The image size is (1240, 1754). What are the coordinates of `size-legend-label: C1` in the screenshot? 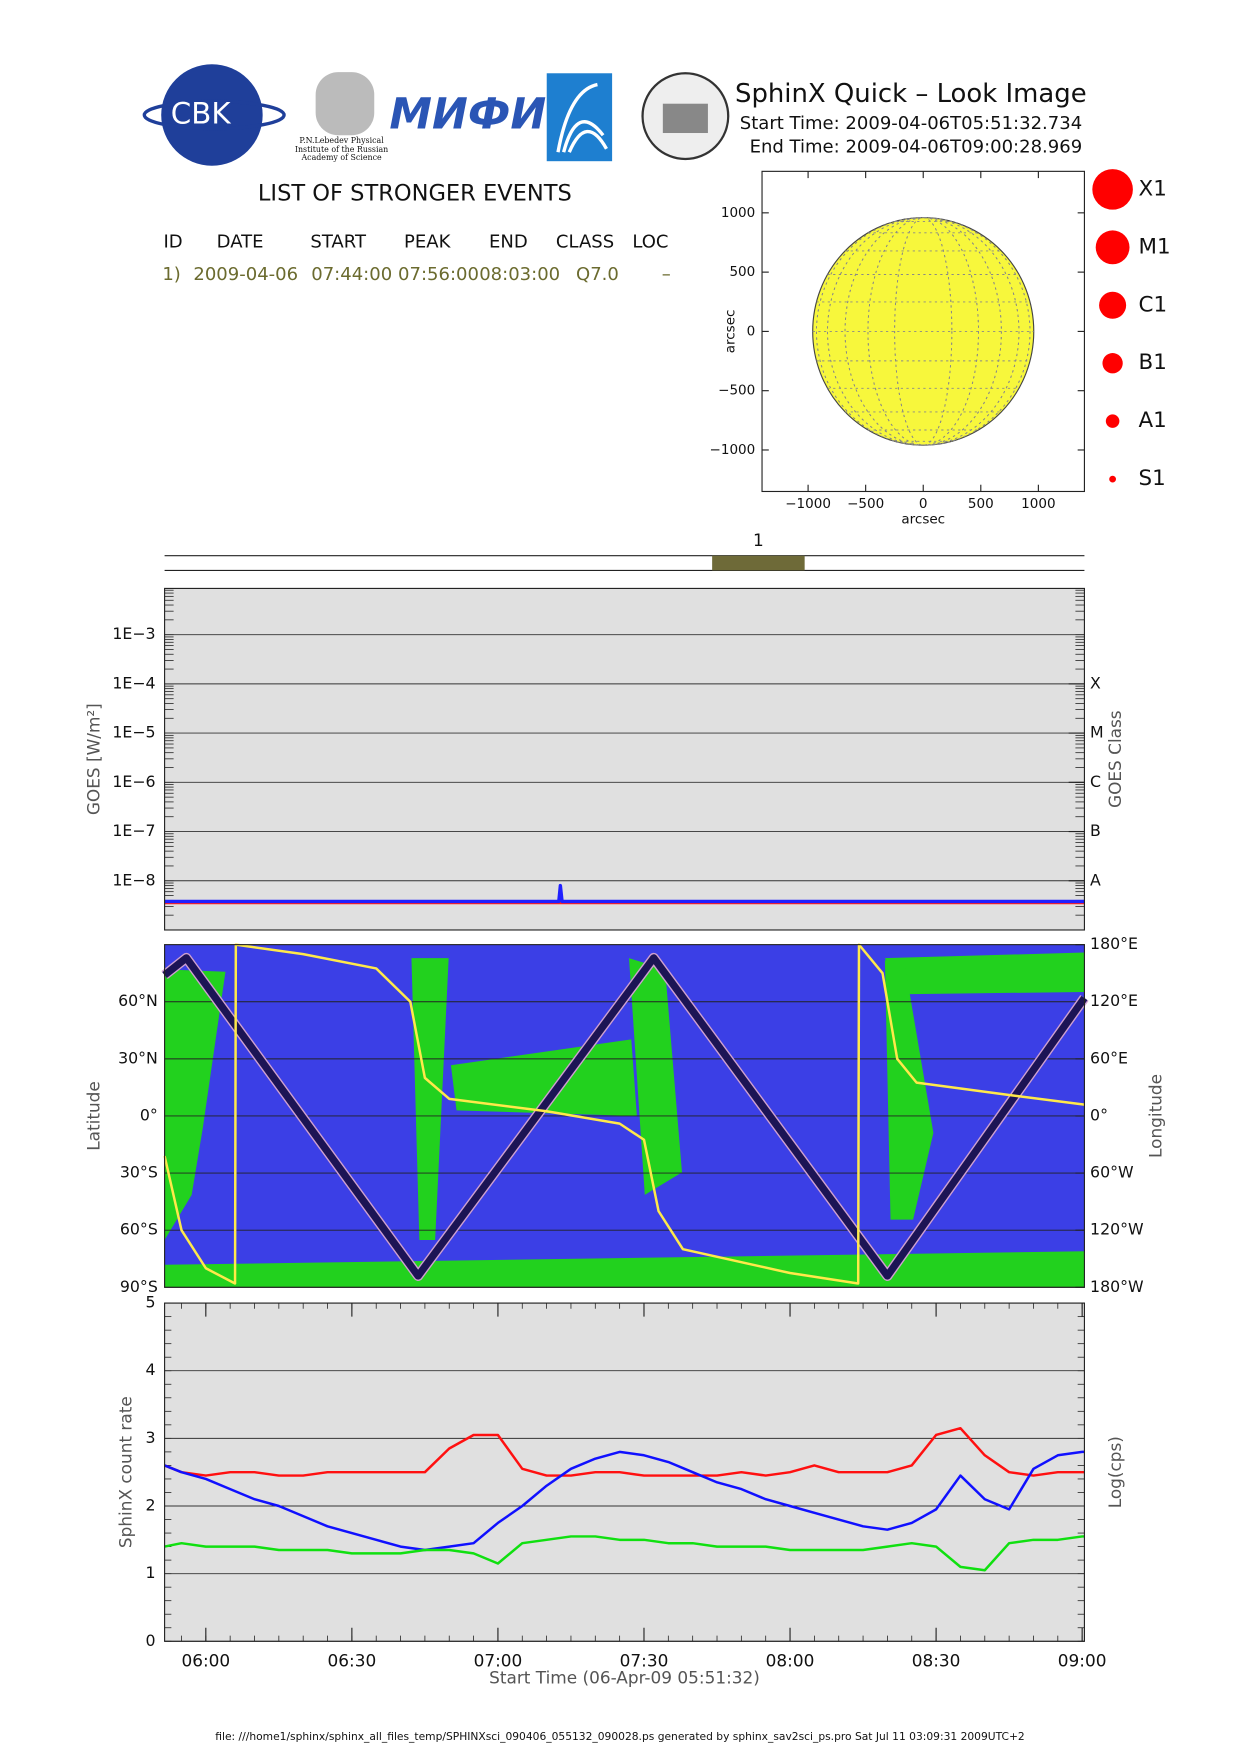 It's located at (1153, 304).